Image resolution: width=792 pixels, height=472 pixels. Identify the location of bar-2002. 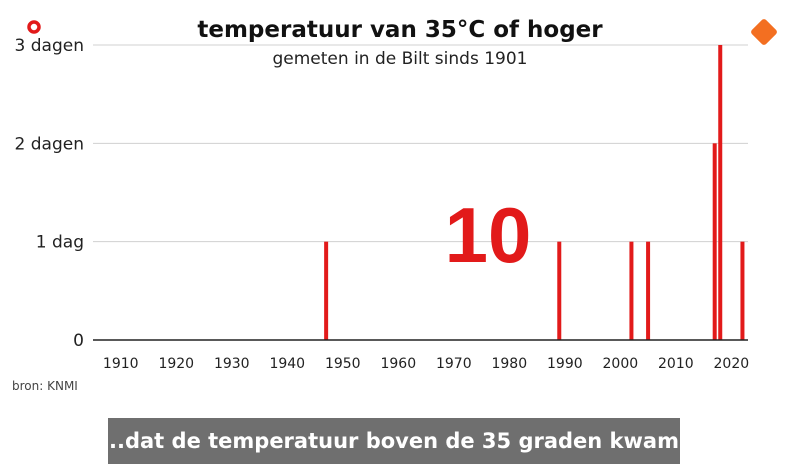
(631, 290).